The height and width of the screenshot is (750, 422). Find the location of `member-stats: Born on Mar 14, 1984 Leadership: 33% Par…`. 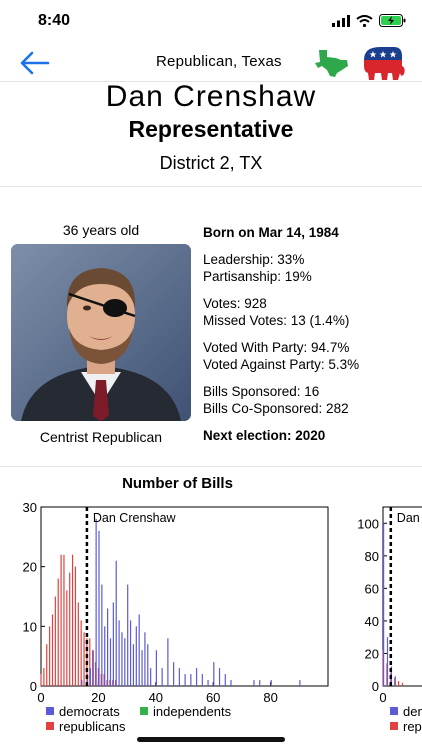

member-stats: Born on Mar 14, 1984 Leadership: 33% Par… is located at coordinates (281, 334).